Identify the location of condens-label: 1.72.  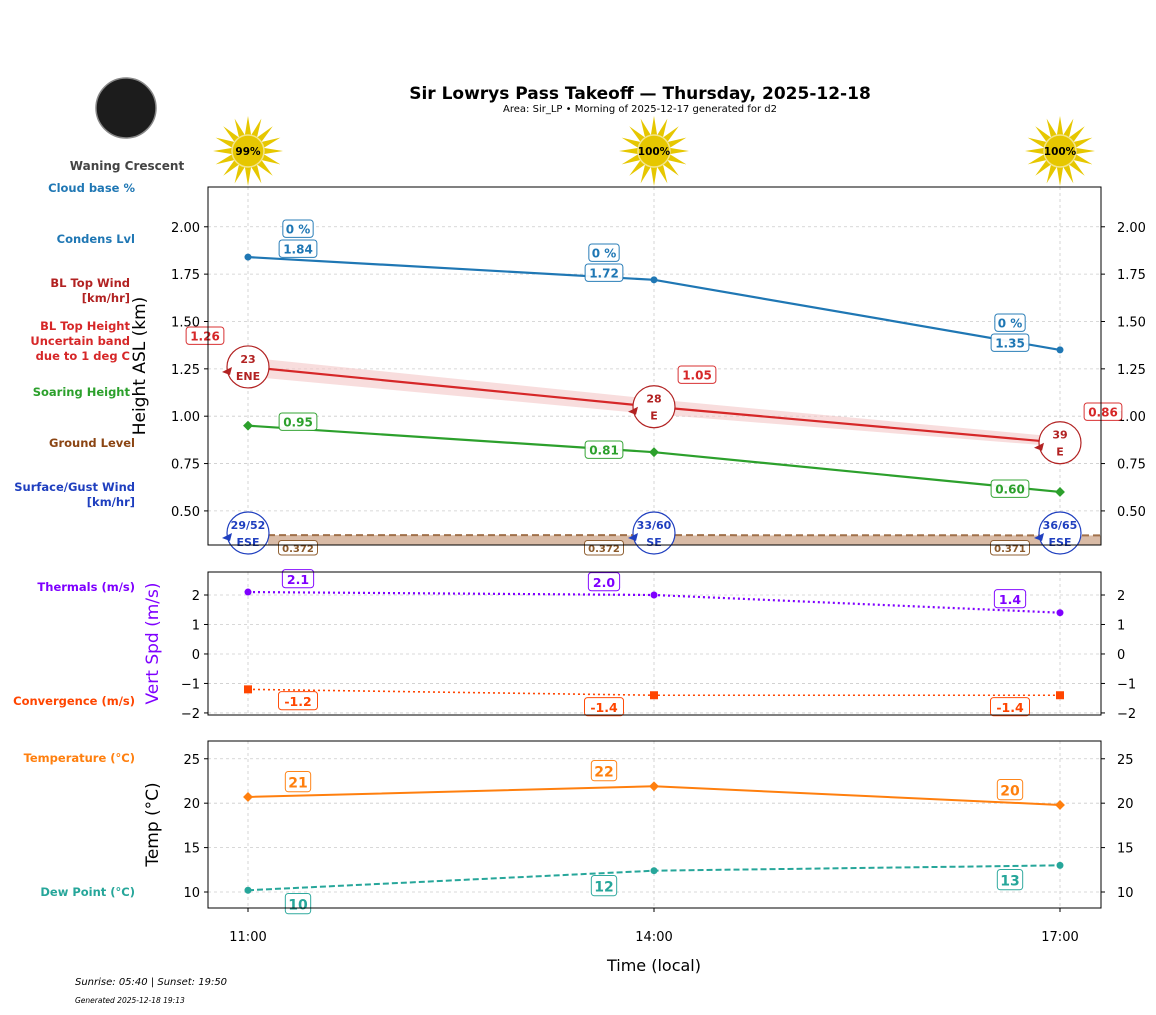
(604, 274).